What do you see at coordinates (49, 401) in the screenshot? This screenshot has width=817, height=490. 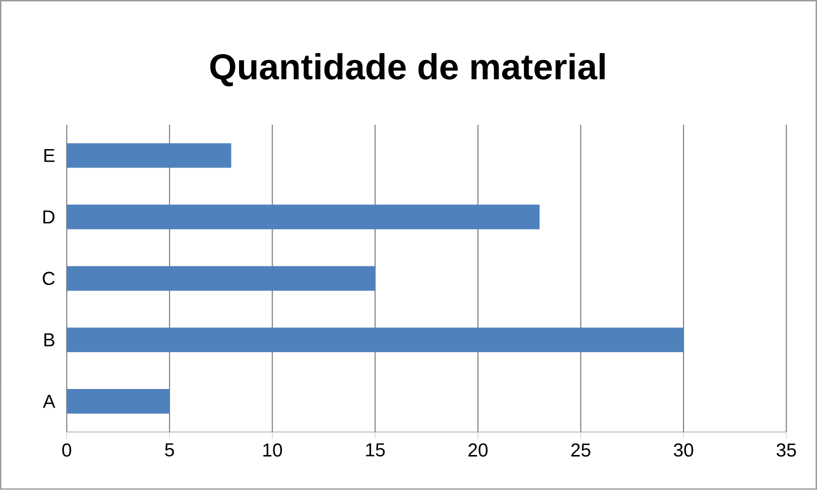 I see `y-tick-label: A` at bounding box center [49, 401].